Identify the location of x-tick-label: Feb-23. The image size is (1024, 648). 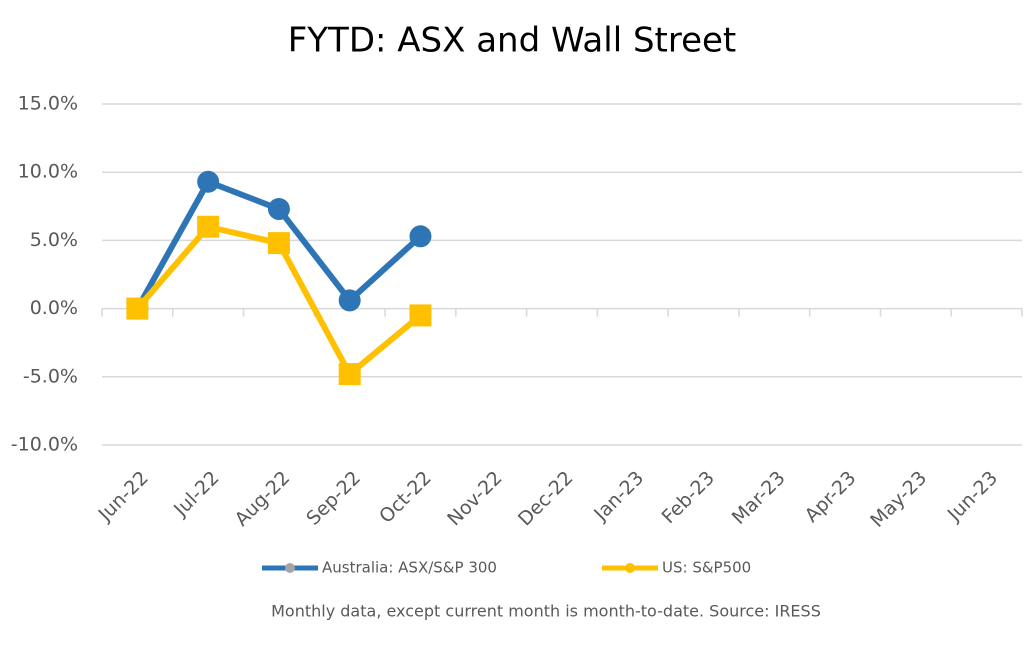
(688, 497).